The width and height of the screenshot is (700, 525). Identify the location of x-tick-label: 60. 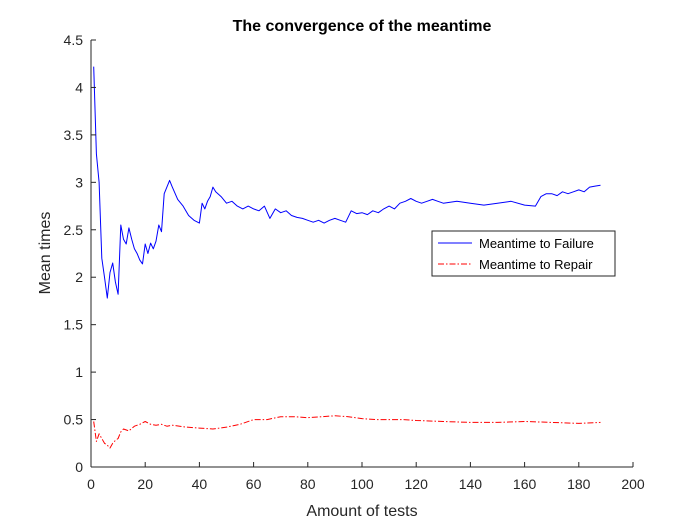
(254, 484).